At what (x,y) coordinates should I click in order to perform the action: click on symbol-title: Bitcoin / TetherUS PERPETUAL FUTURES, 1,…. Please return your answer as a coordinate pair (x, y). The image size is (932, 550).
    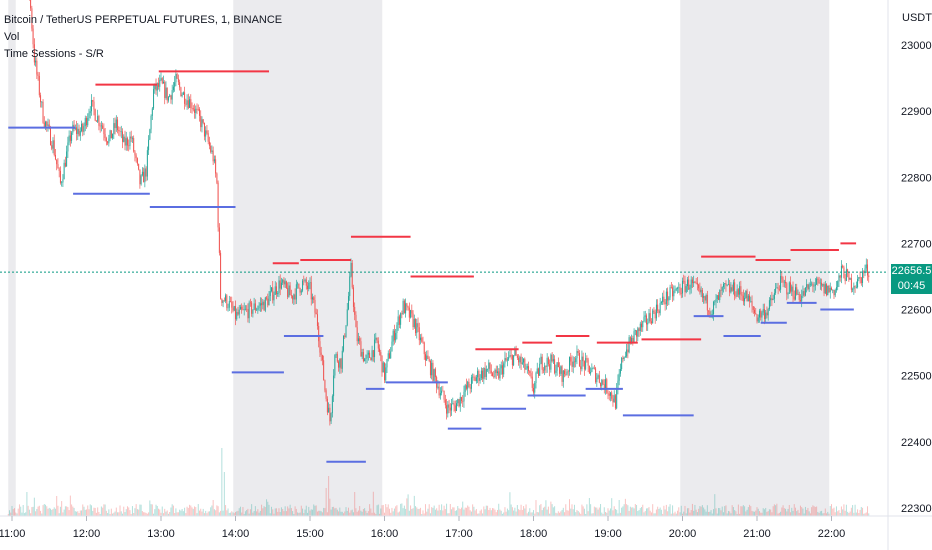
    Looking at the image, I should click on (143, 20).